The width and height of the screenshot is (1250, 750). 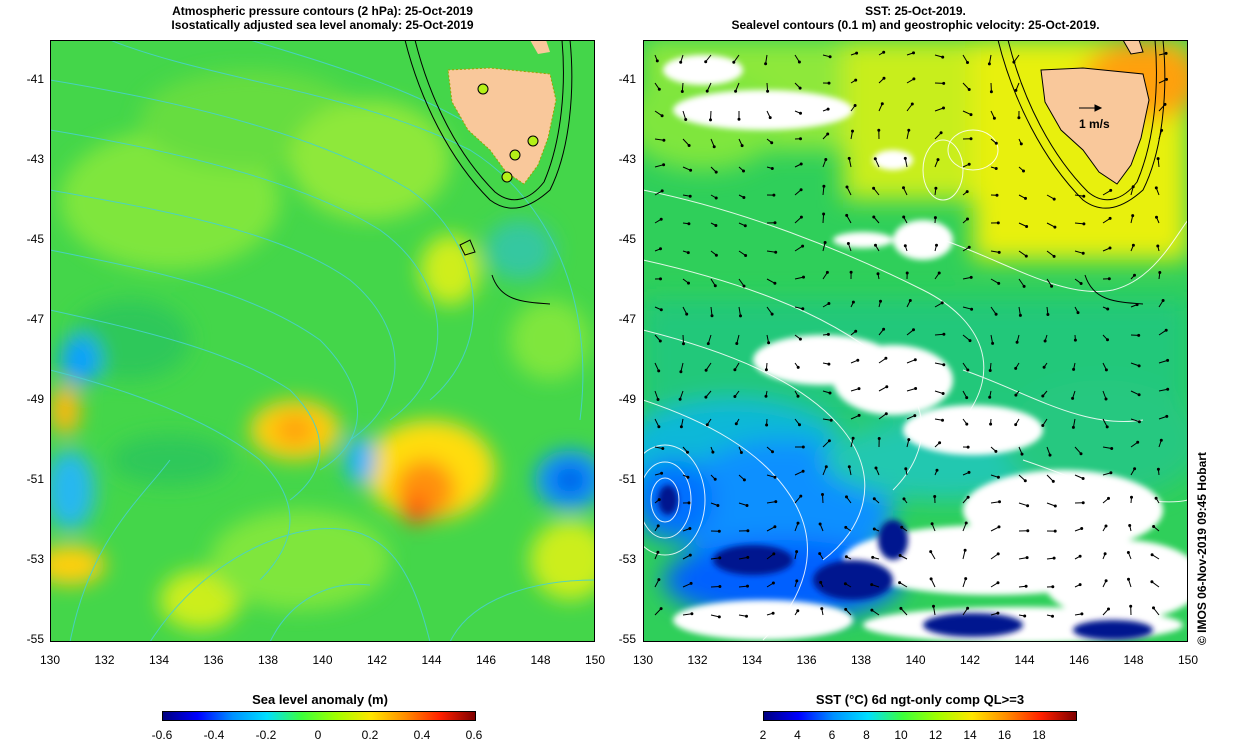 What do you see at coordinates (1091, 108) in the screenshot?
I see `velocity-scale-arrow` at bounding box center [1091, 108].